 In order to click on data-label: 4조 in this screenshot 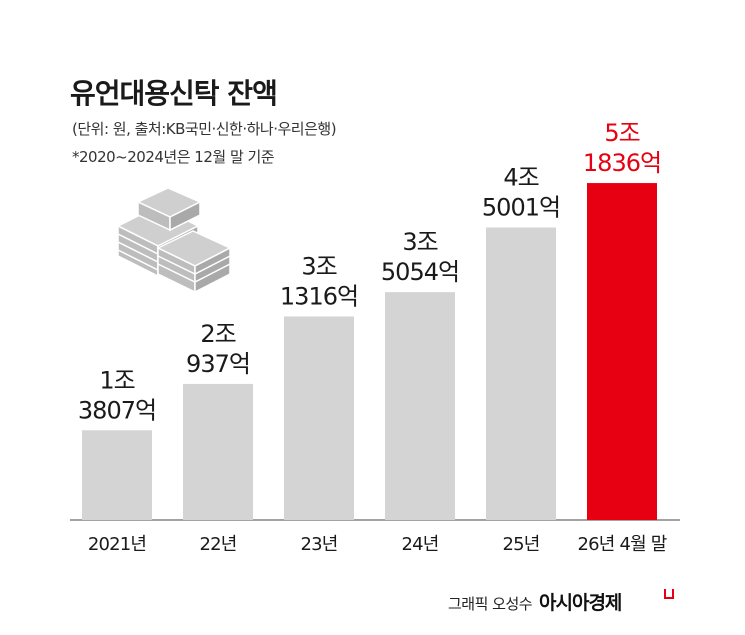, I will do `click(520, 177)`.